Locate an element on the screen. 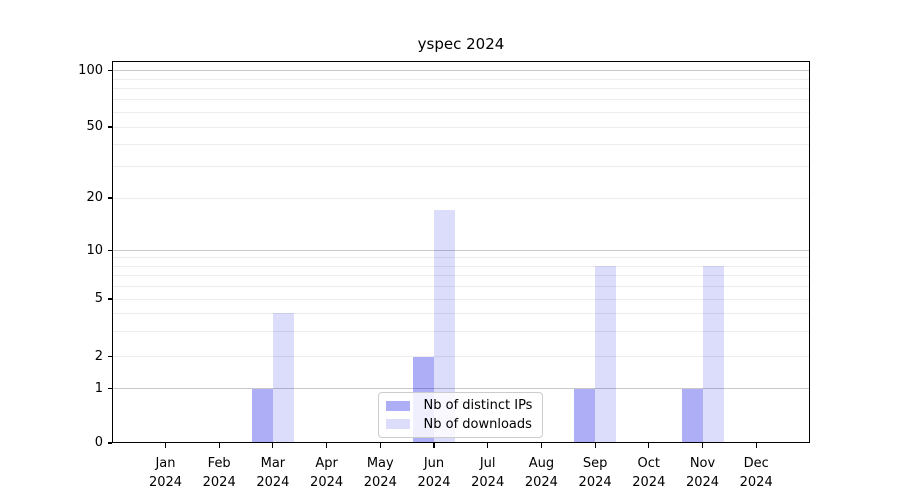  x-tick-label-sep: Sep 2024 is located at coordinates (595, 473).